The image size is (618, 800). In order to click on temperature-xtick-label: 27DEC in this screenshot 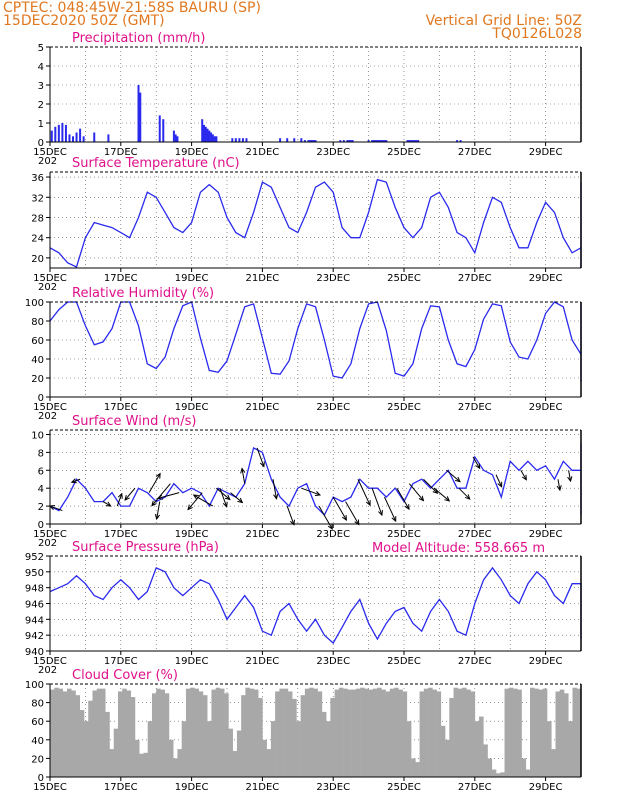, I will do `click(475, 278)`.